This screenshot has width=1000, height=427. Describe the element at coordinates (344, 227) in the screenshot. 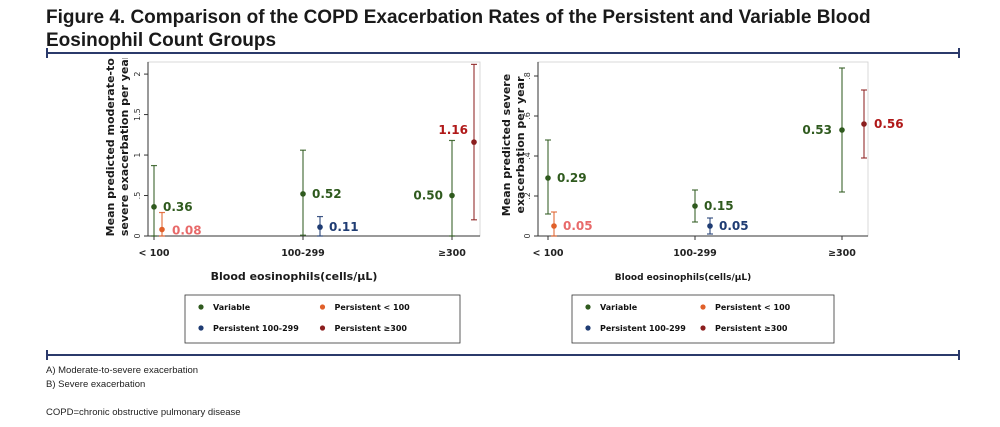

I see `data-label: 0.11` at that location.